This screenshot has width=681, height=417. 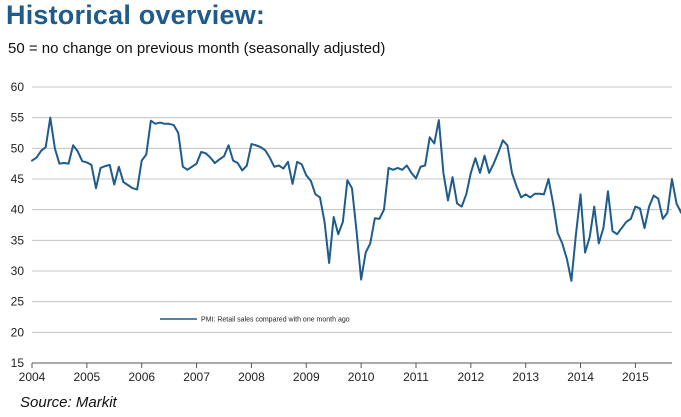 What do you see at coordinates (470, 377) in the screenshot?
I see `x-tick-label: 2012` at bounding box center [470, 377].